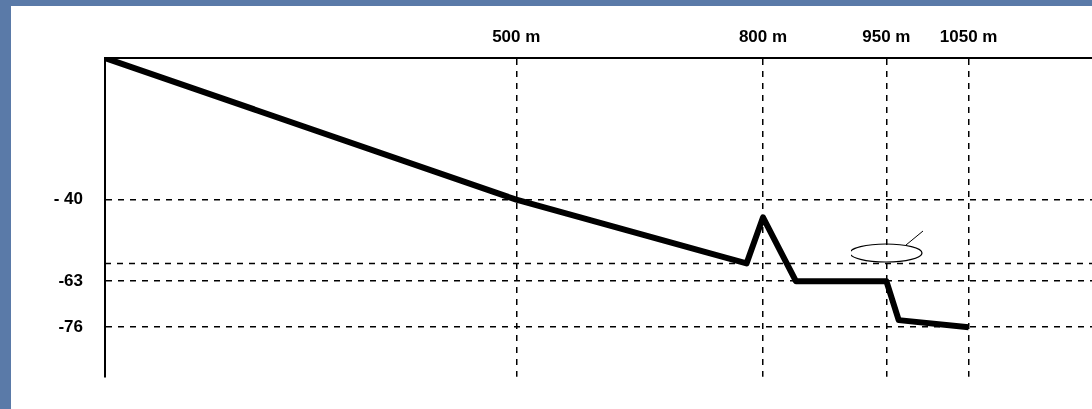  I want to click on y-tick-label: -76, so click(70, 326).